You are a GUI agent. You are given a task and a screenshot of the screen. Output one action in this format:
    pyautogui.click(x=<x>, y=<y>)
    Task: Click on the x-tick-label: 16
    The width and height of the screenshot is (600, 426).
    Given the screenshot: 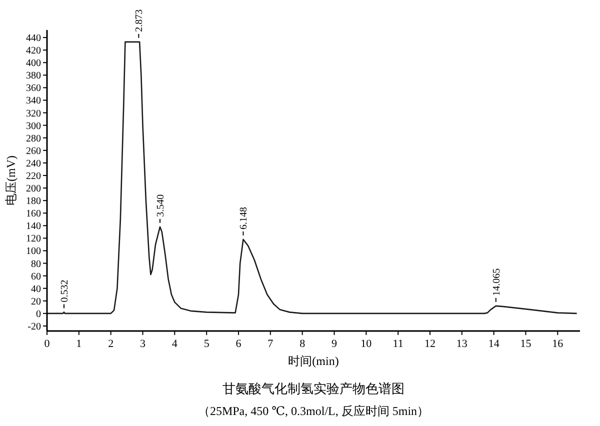 What is the action you would take?
    pyautogui.click(x=558, y=344)
    